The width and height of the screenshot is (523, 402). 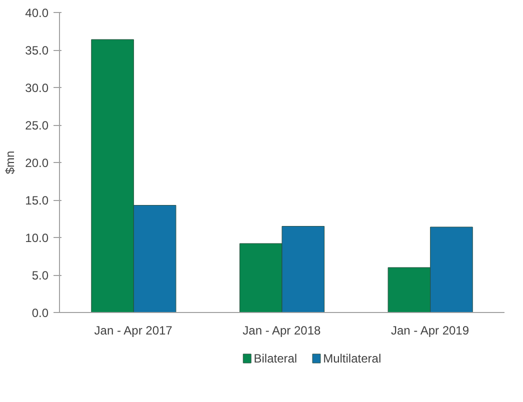 I want to click on x-tick-label: Jan - Apr 2019, so click(x=430, y=331).